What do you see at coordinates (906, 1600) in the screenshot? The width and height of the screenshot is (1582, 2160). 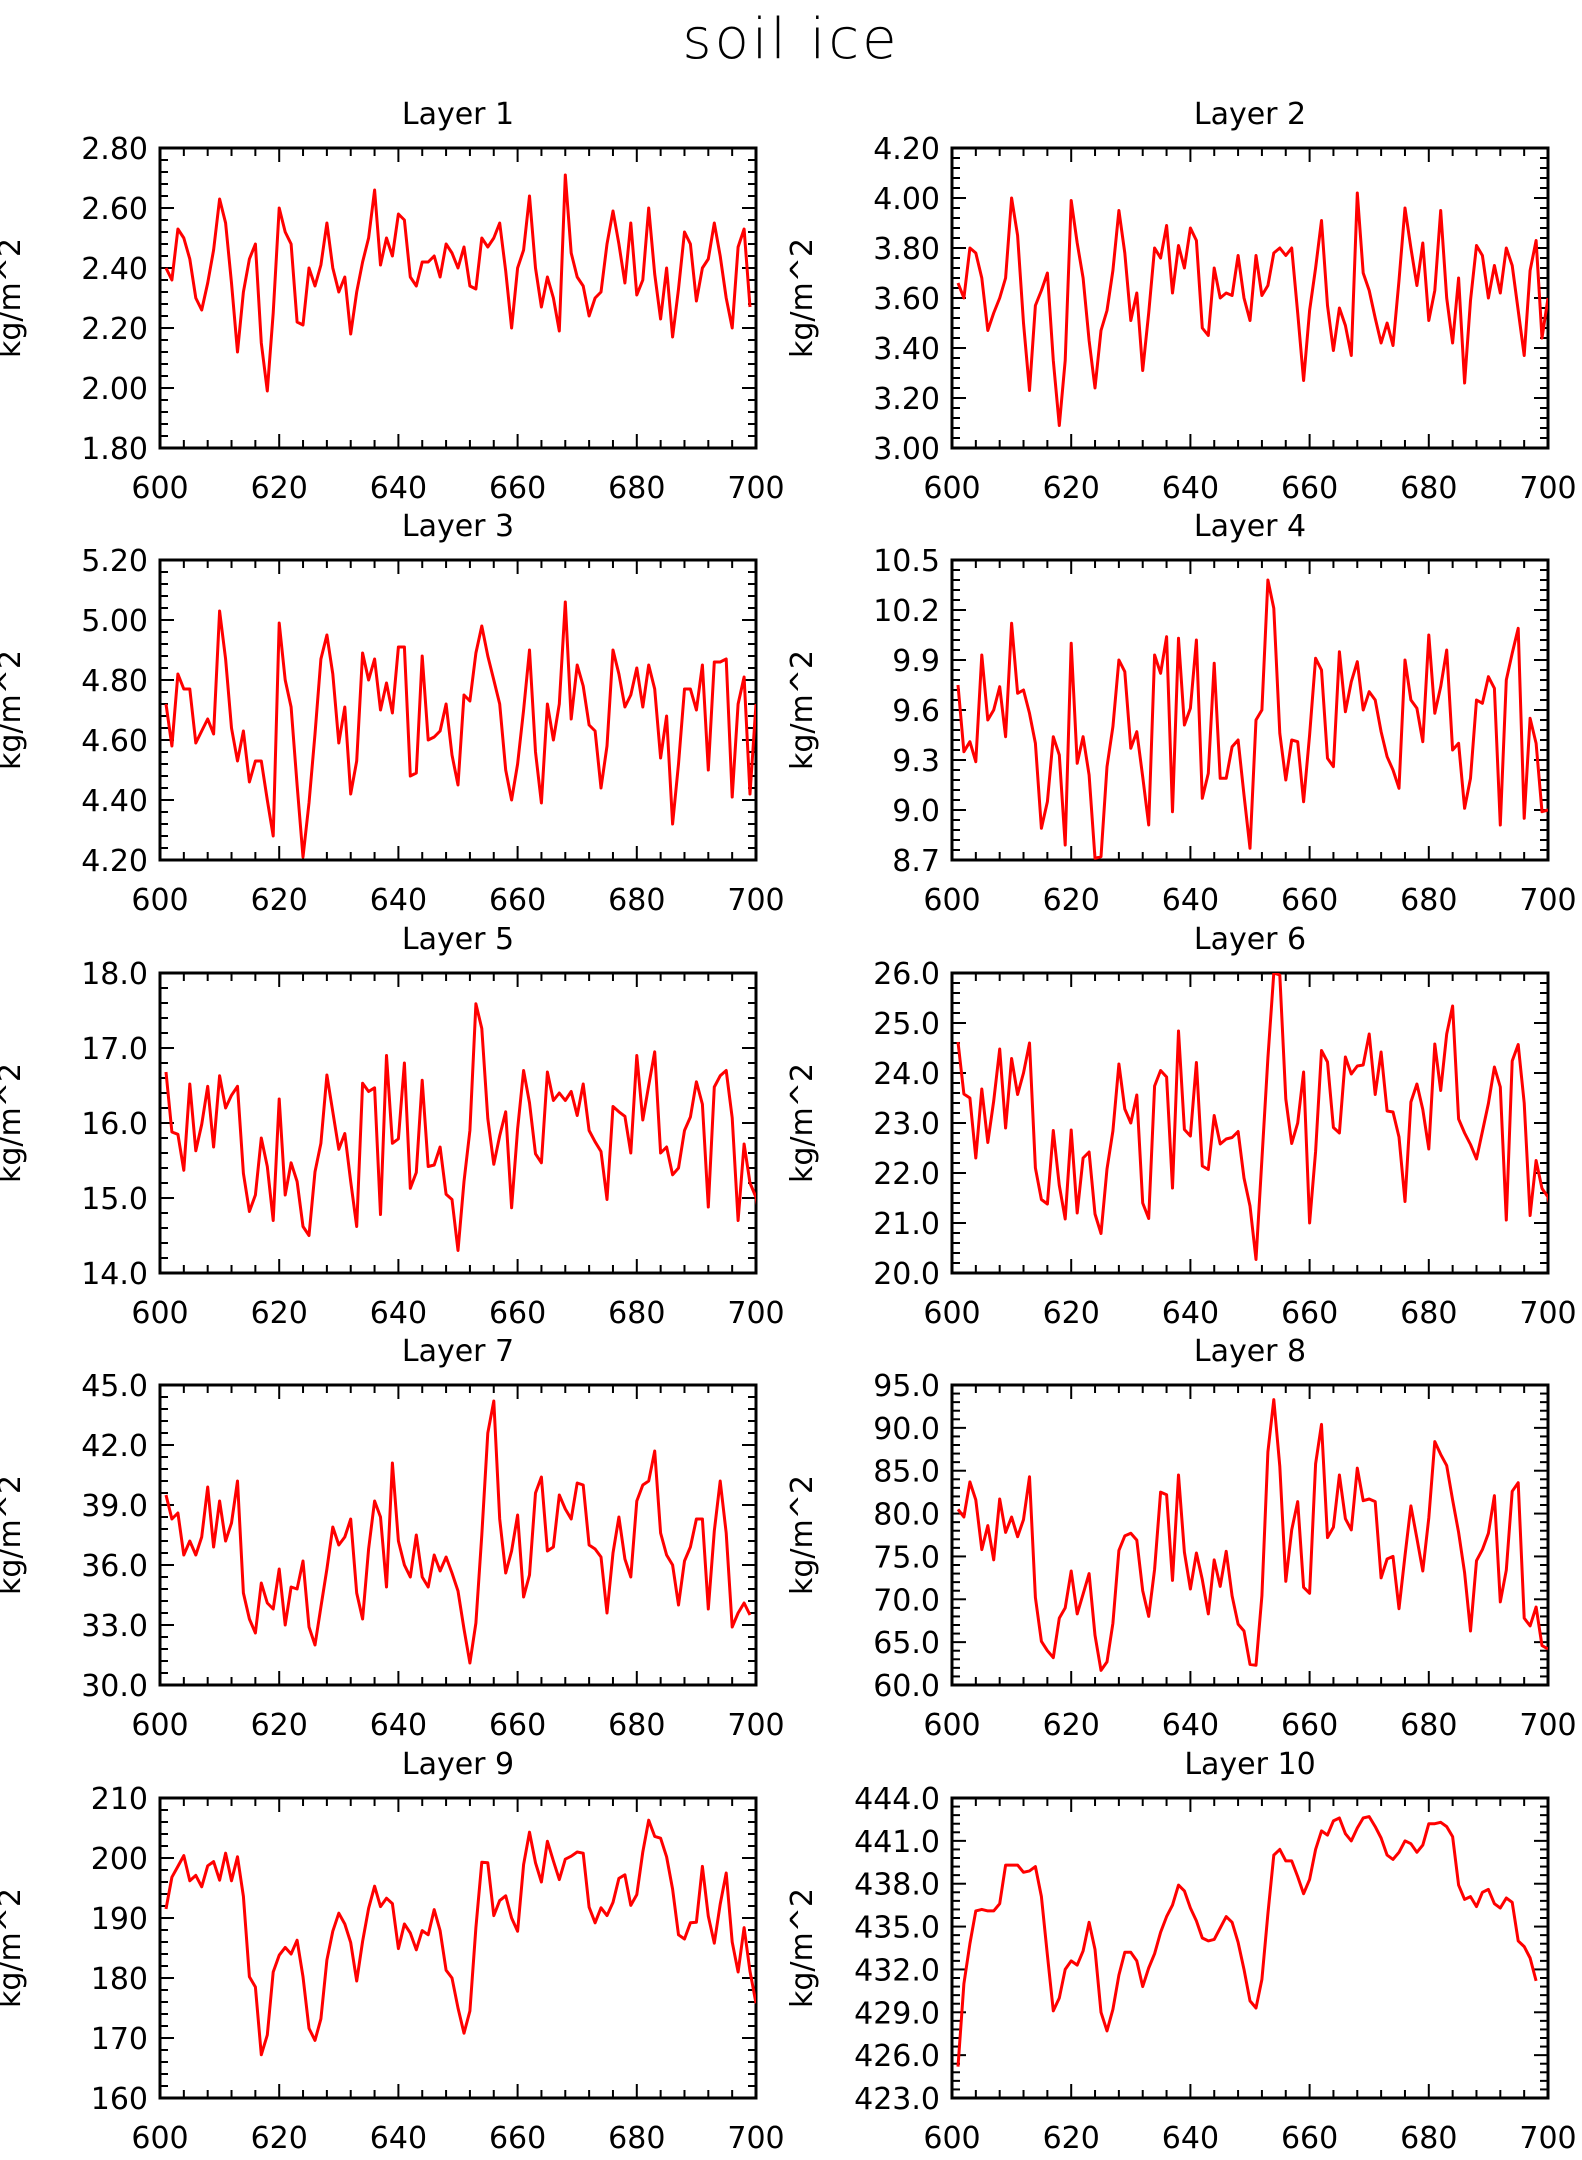 I see `y-tick-label: 70.0` at bounding box center [906, 1600].